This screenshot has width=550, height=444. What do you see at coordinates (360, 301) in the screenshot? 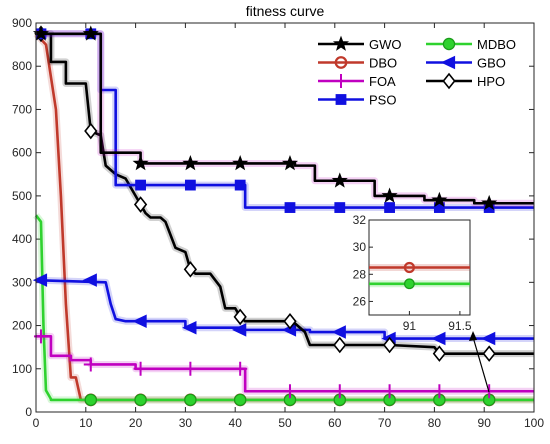
I see `inset-y-tick-label: 26` at bounding box center [360, 301].